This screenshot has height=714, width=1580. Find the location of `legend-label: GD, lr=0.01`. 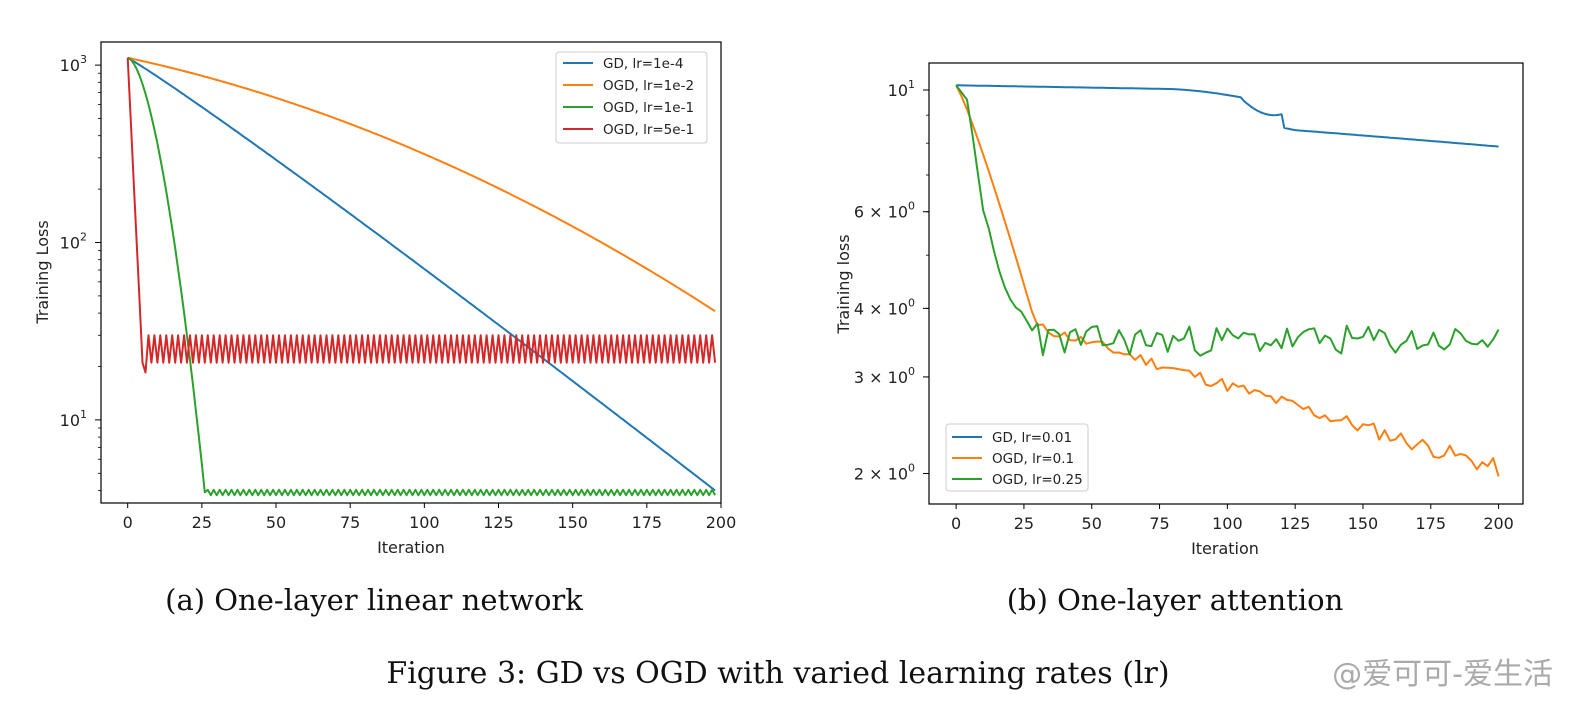

legend-label: GD, lr=0.01 is located at coordinates (1032, 438).